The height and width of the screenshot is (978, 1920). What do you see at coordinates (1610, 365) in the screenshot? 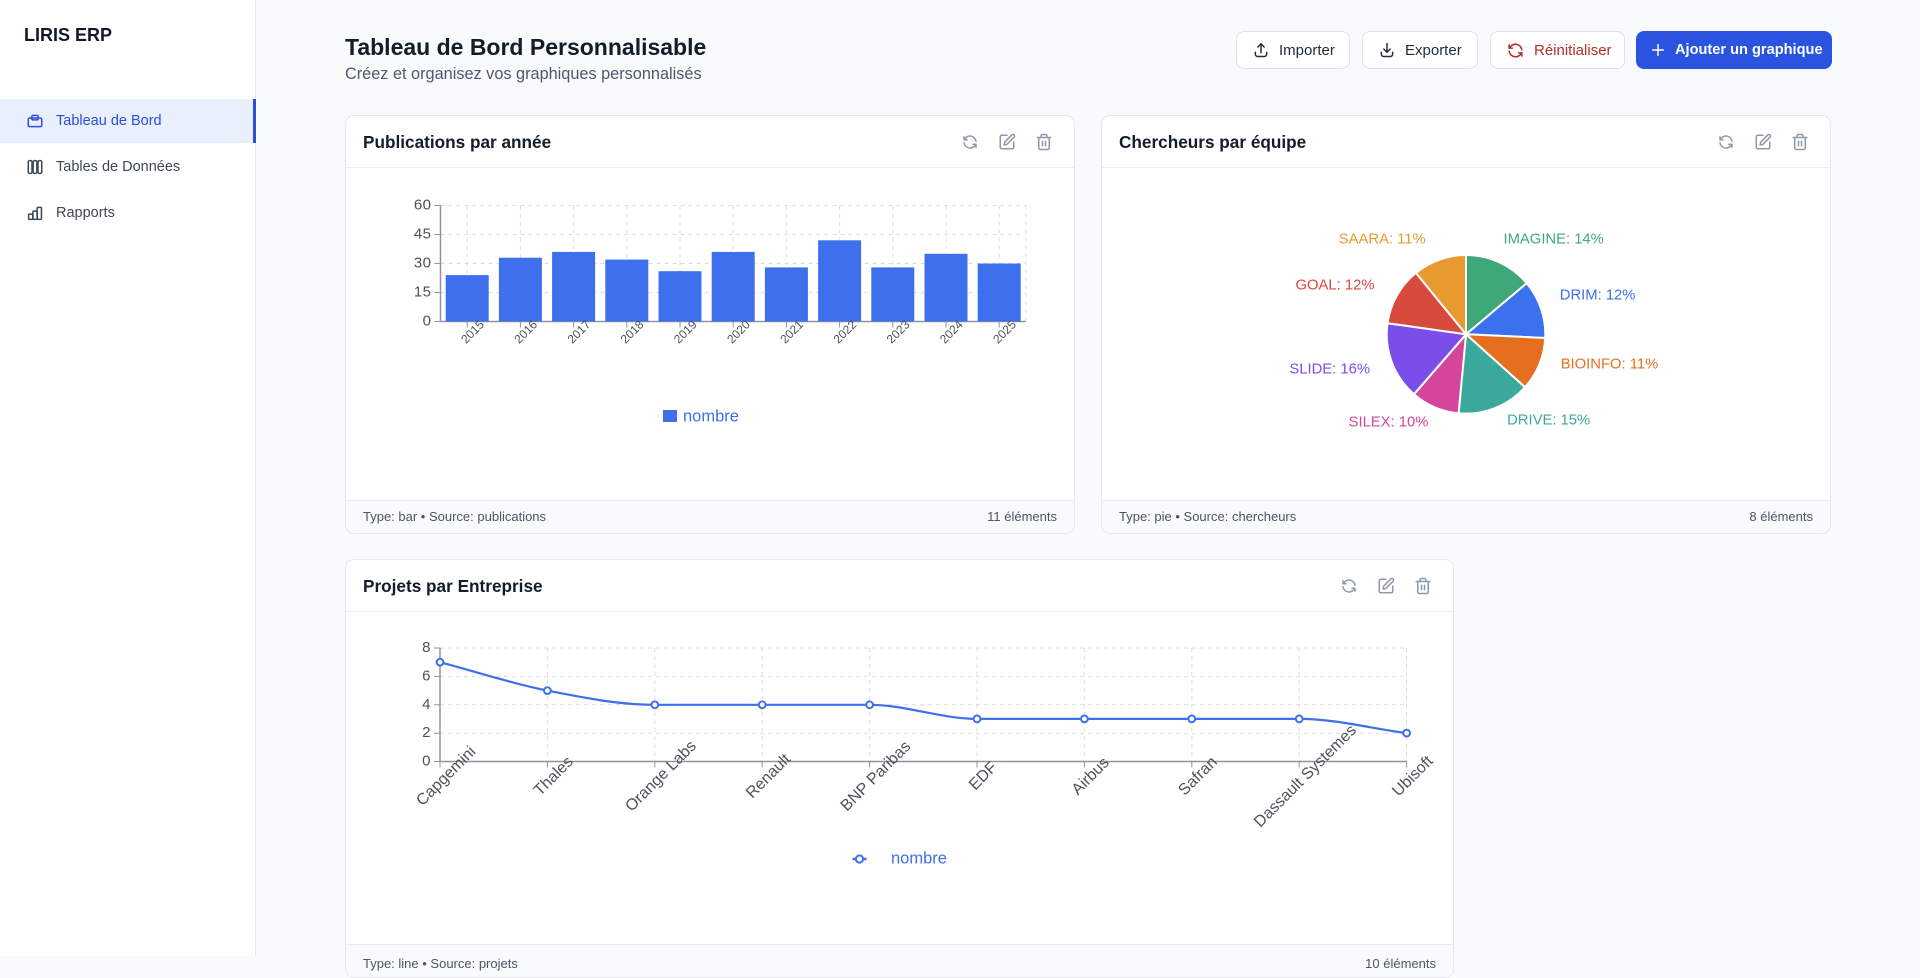
I see `svg-text: BIOINFO: 11%` at bounding box center [1610, 365].